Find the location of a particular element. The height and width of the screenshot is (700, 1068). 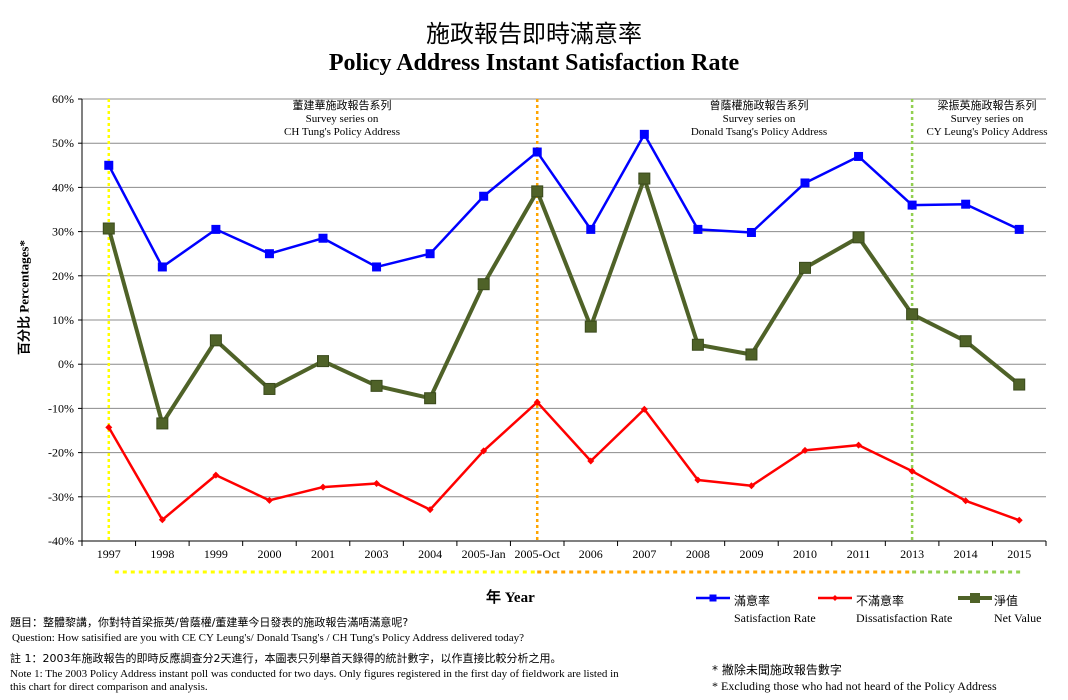

x-tick-label: 2001 is located at coordinates (323, 554).